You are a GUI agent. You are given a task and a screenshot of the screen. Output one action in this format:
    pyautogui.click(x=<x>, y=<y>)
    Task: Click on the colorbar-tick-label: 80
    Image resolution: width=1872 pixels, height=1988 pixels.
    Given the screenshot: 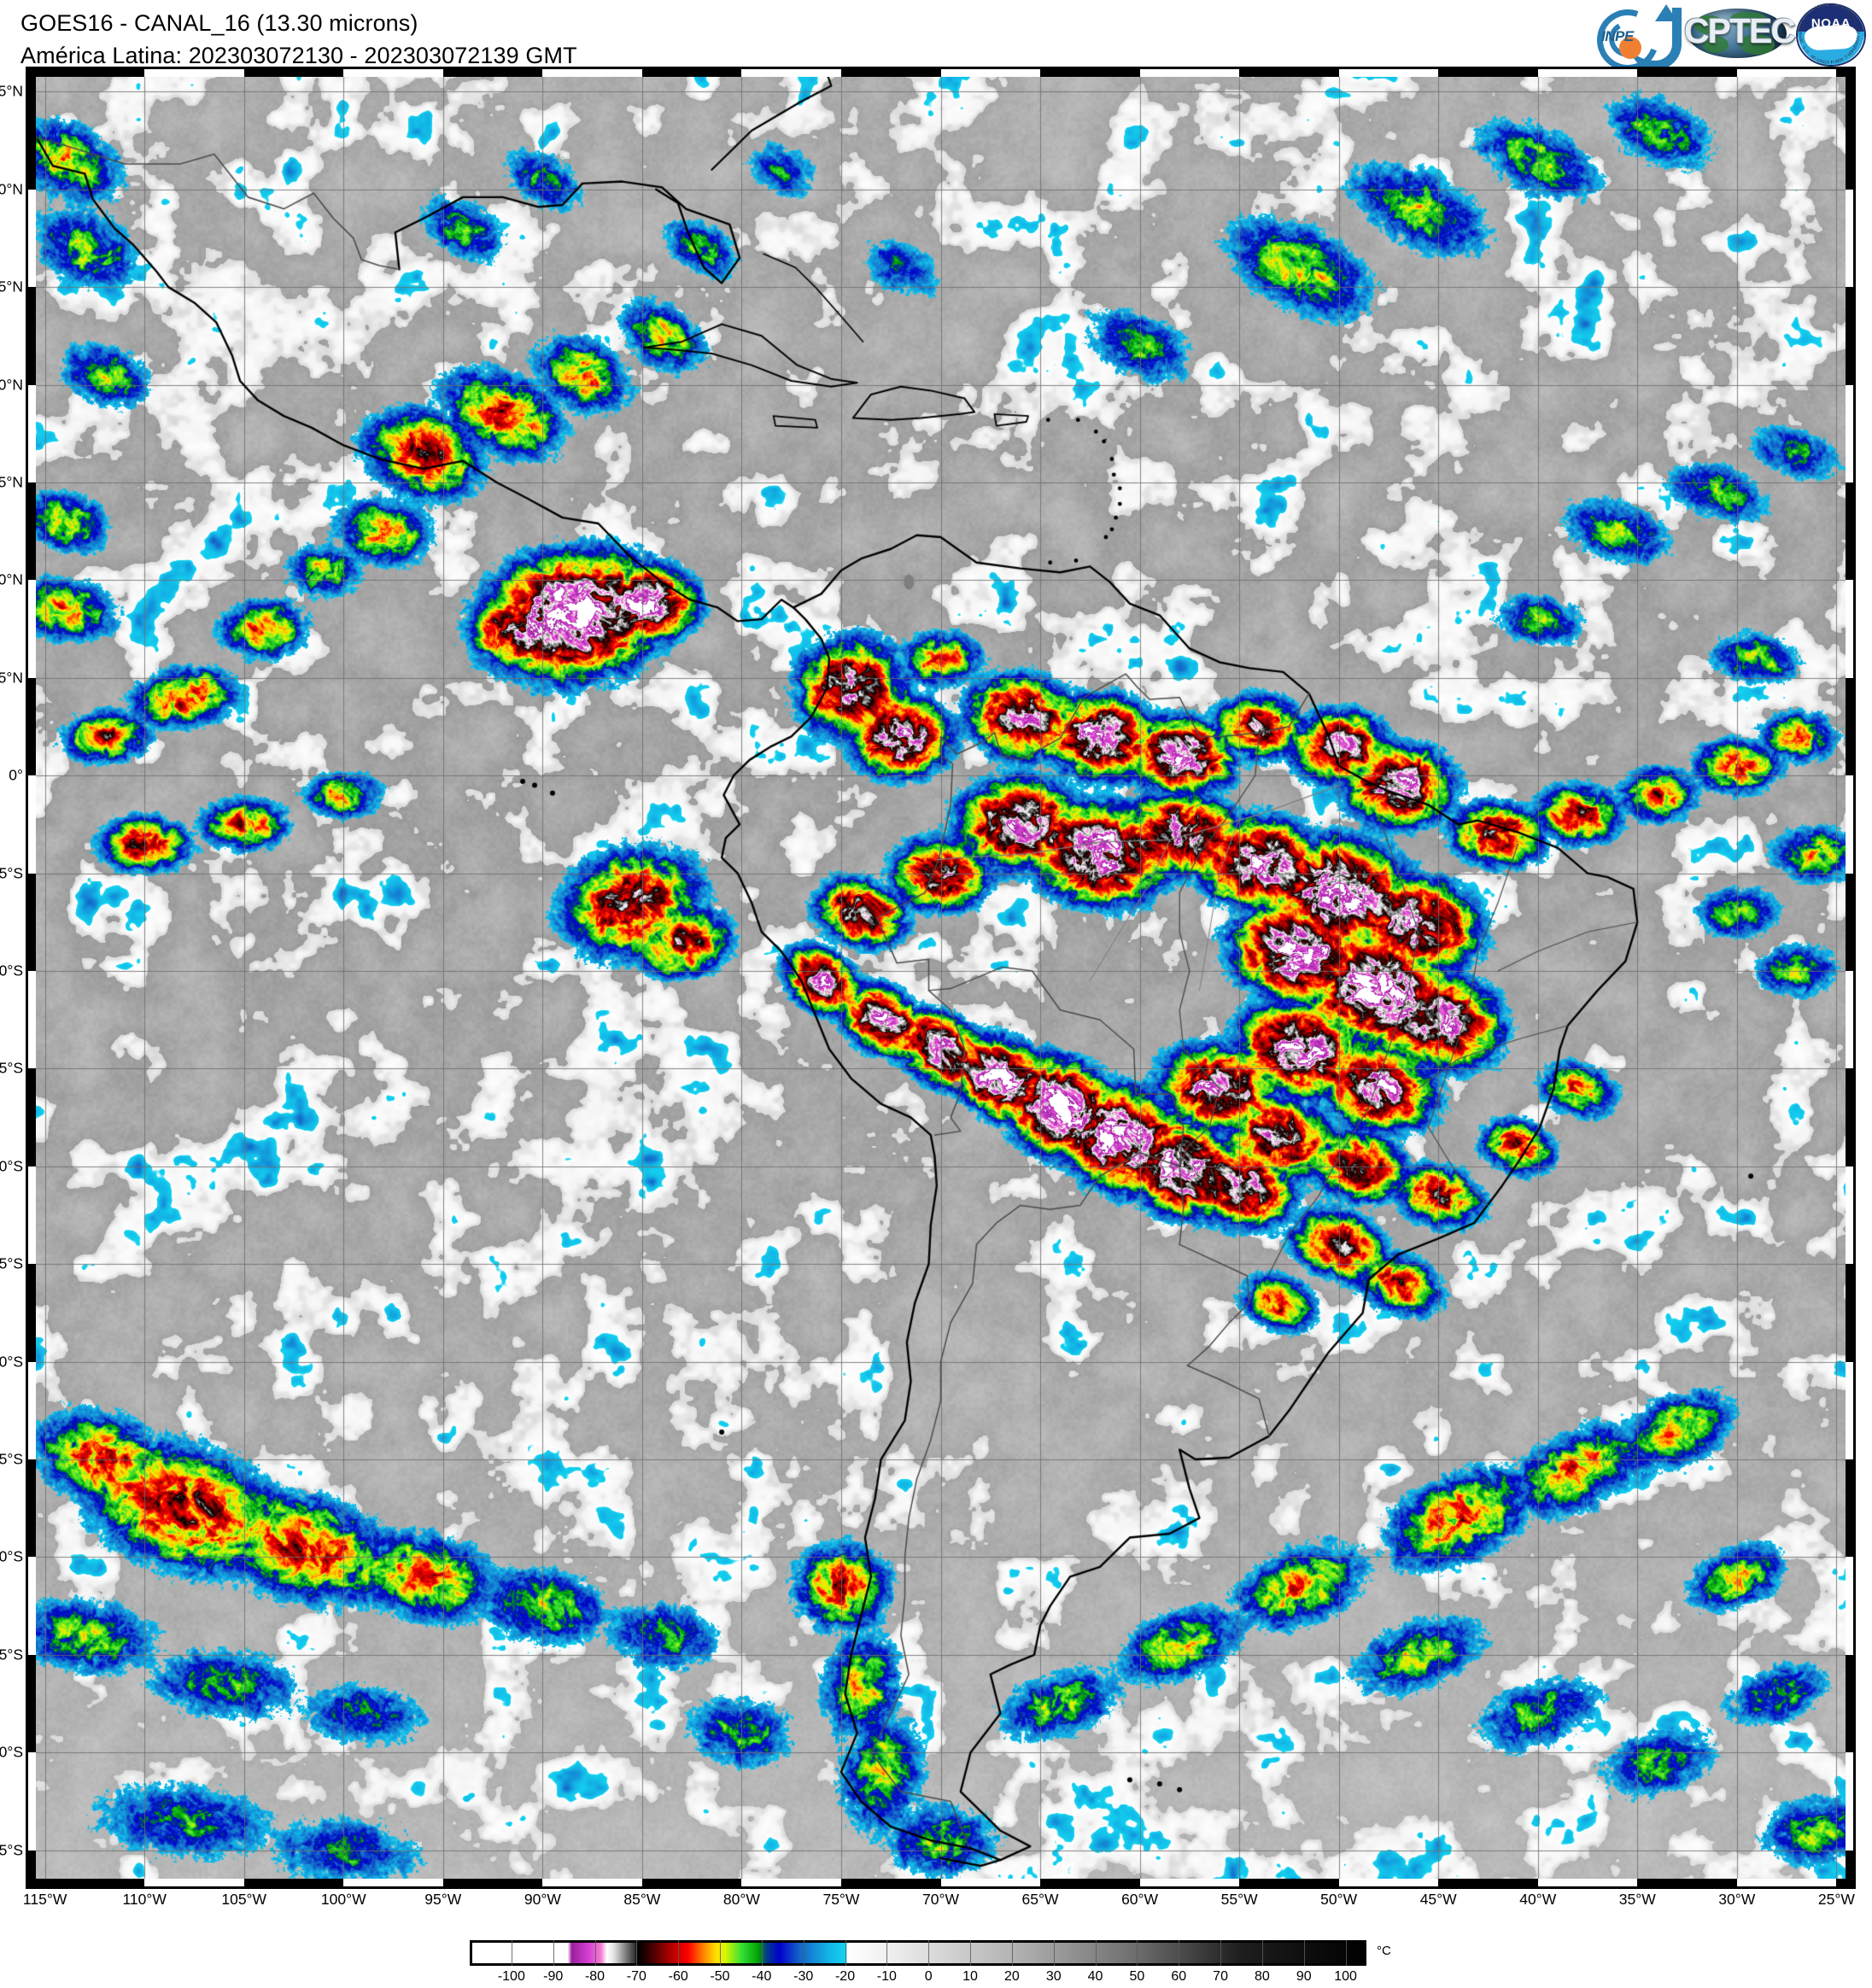 What is the action you would take?
    pyautogui.click(x=1262, y=1976)
    